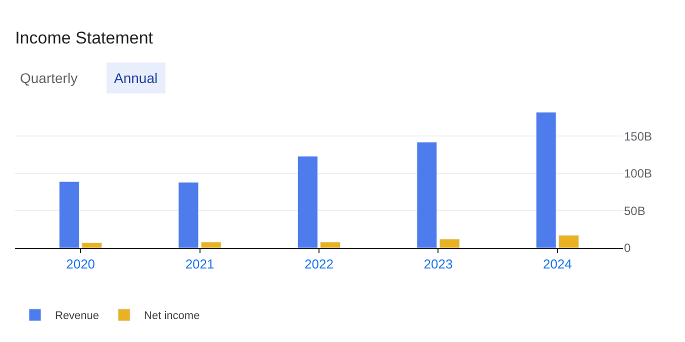 The width and height of the screenshot is (685, 342). What do you see at coordinates (557, 264) in the screenshot?
I see `x-tick-label: 2024` at bounding box center [557, 264].